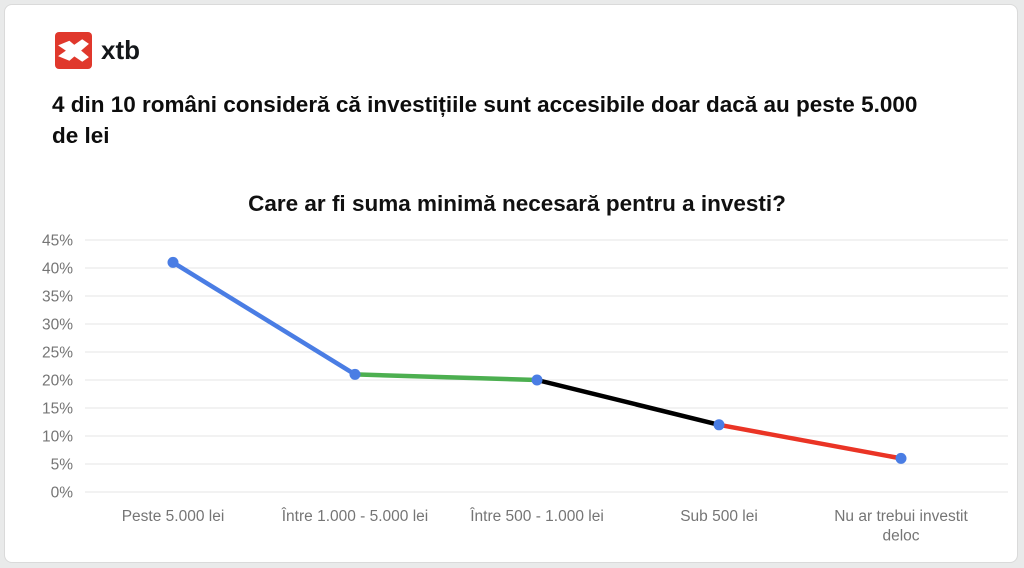  What do you see at coordinates (57, 353) in the screenshot?
I see `y-tick-label: 25%` at bounding box center [57, 353].